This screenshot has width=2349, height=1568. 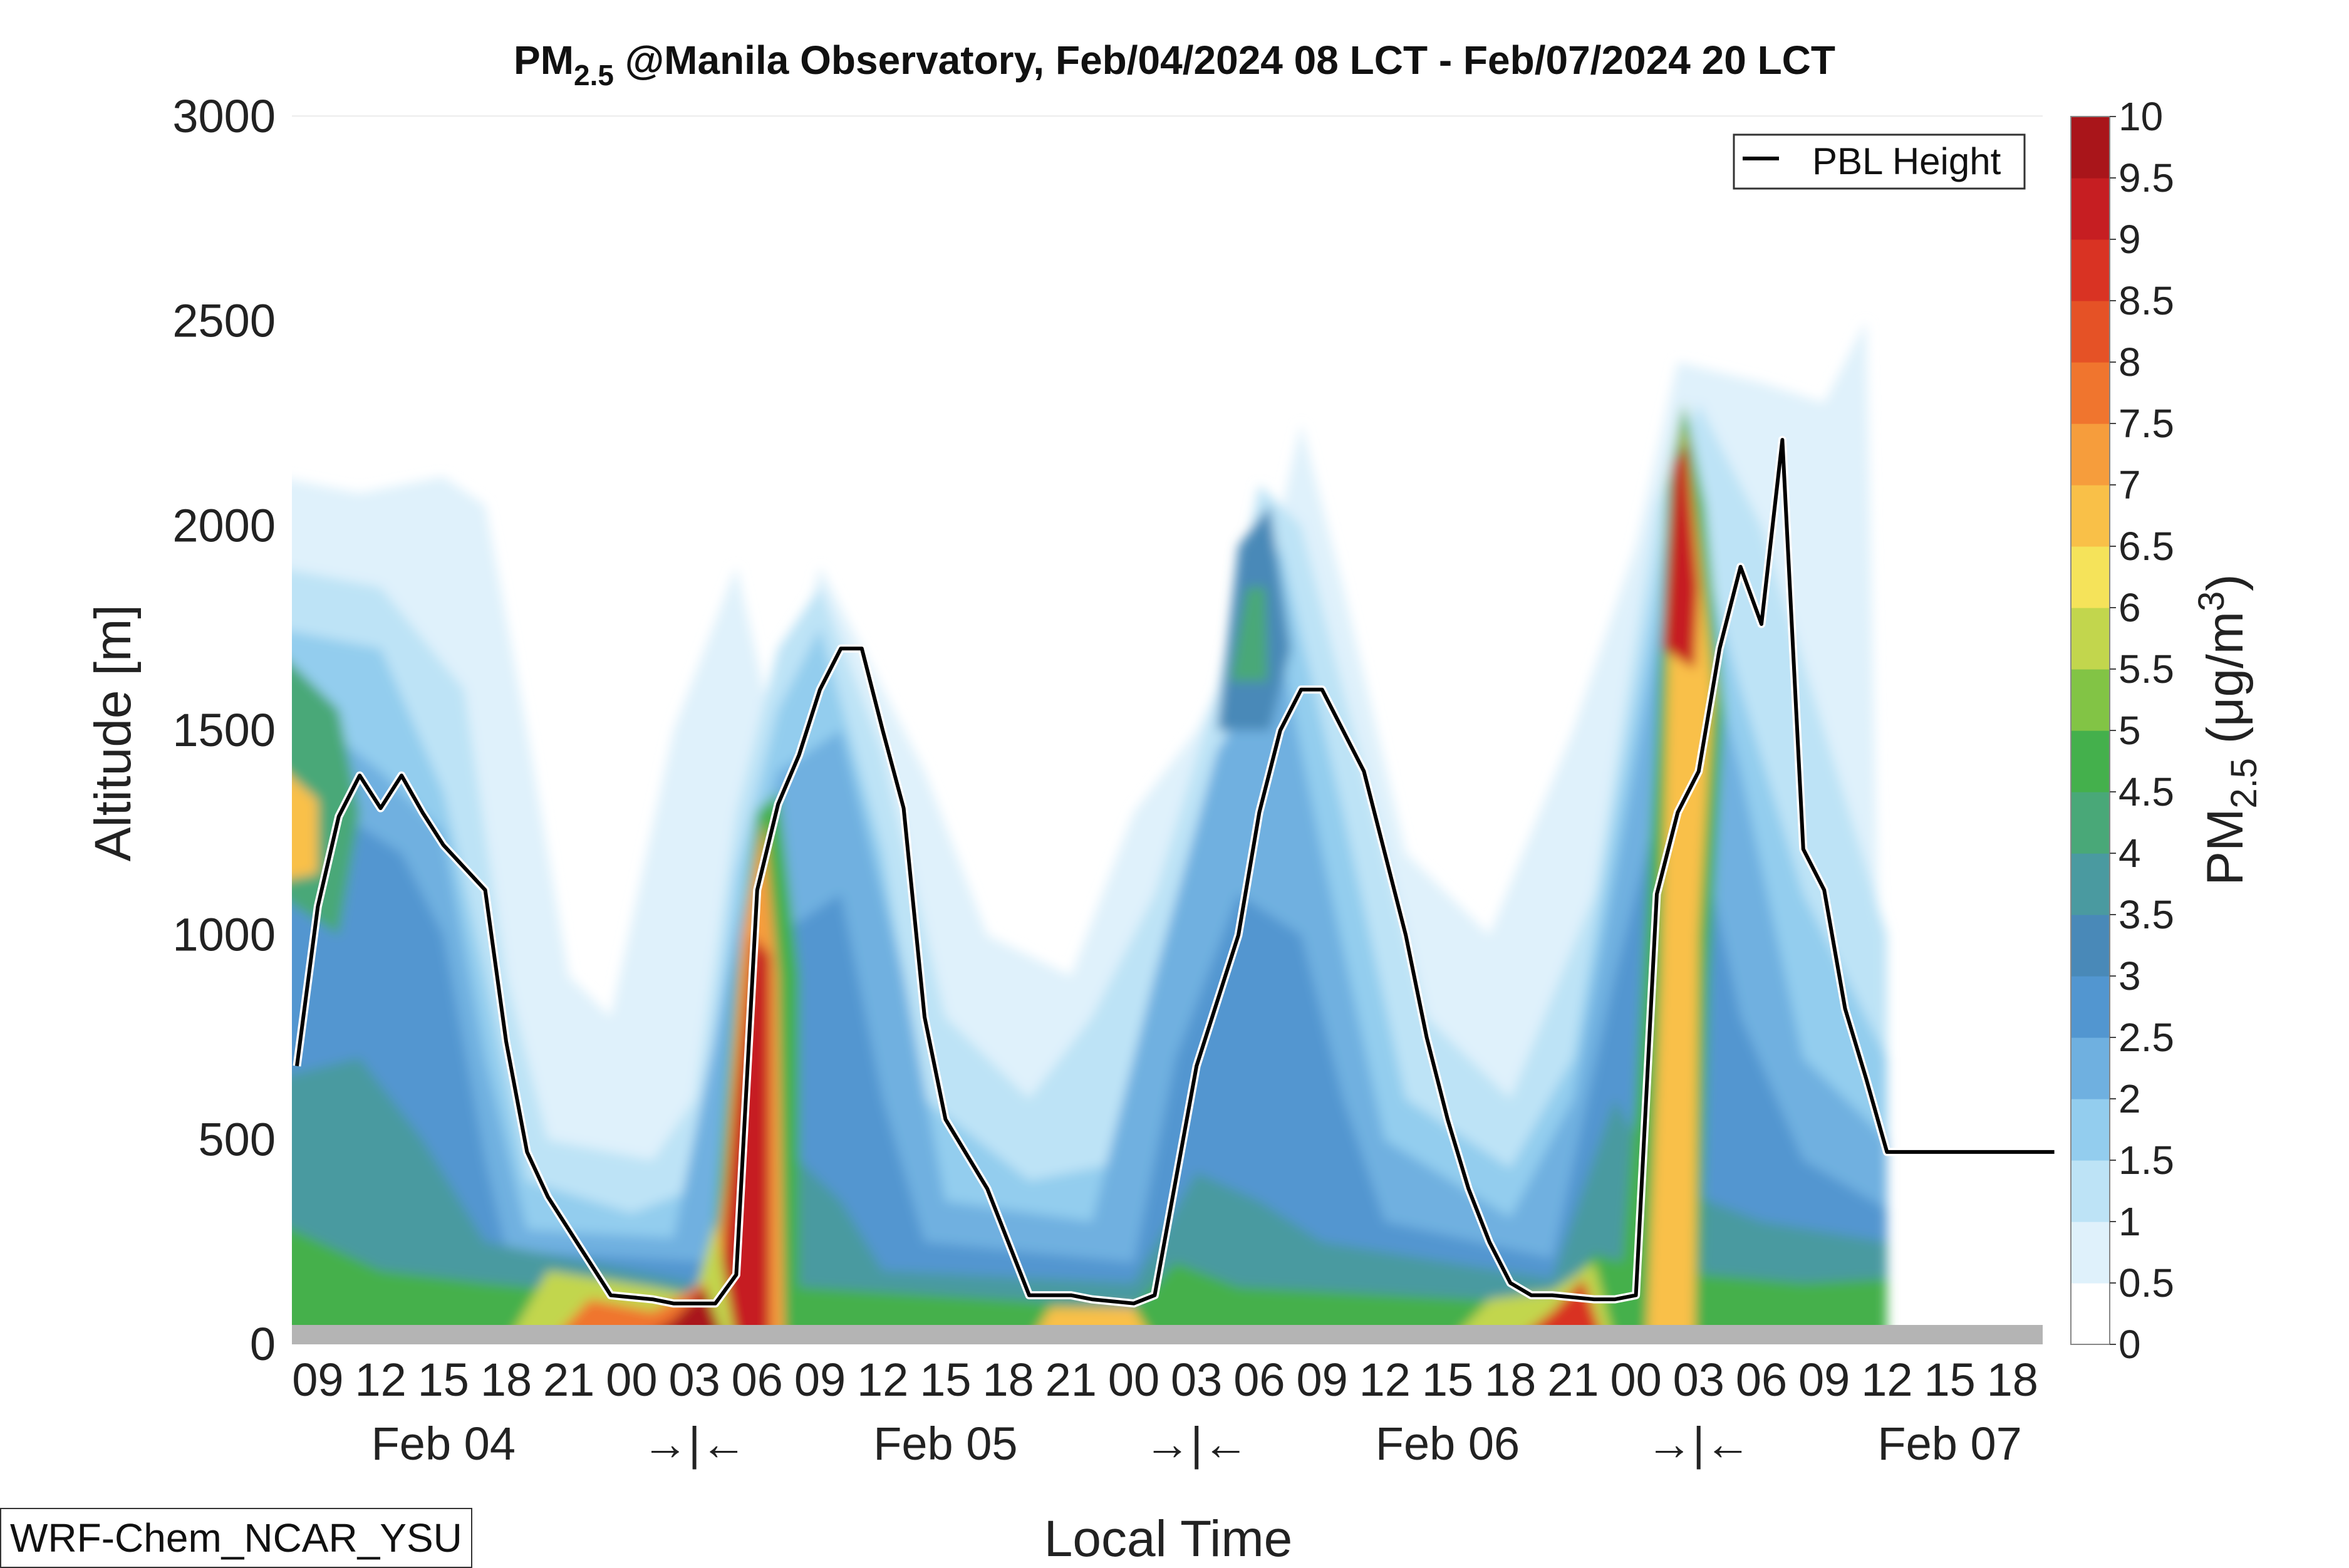 What do you see at coordinates (2129, 362) in the screenshot?
I see `colorbar-tick-label: 8` at bounding box center [2129, 362].